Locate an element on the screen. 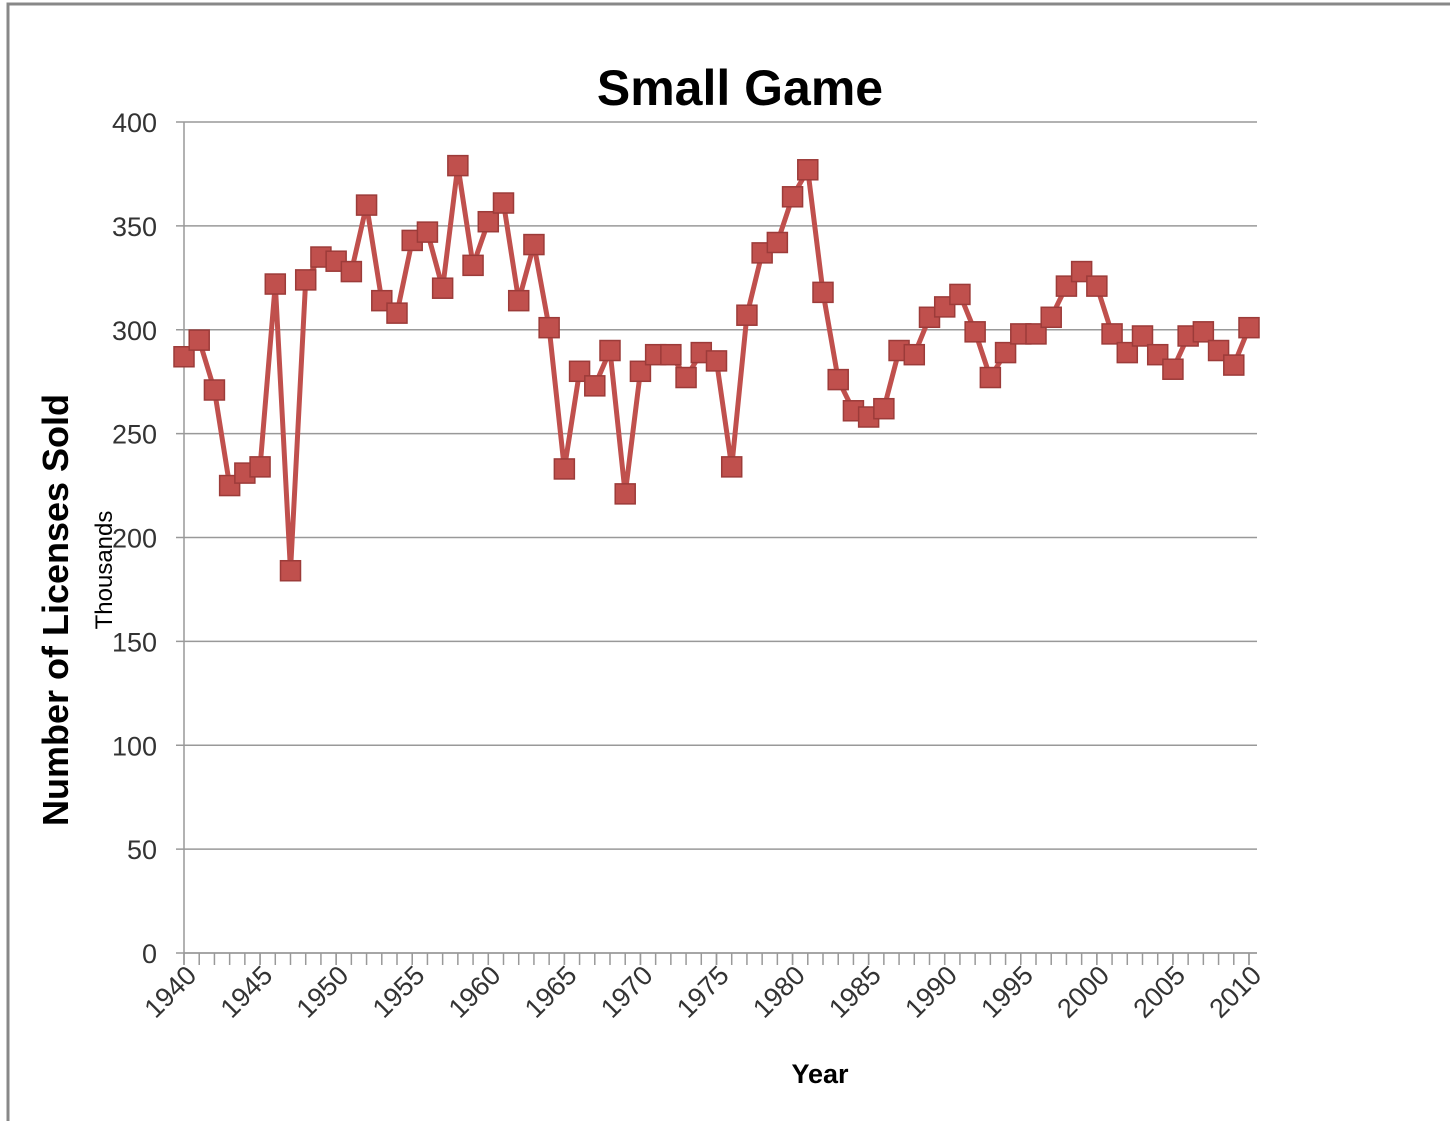 This screenshot has height=1121, width=1450. x-tick-label: 1940 is located at coordinates (171, 992).